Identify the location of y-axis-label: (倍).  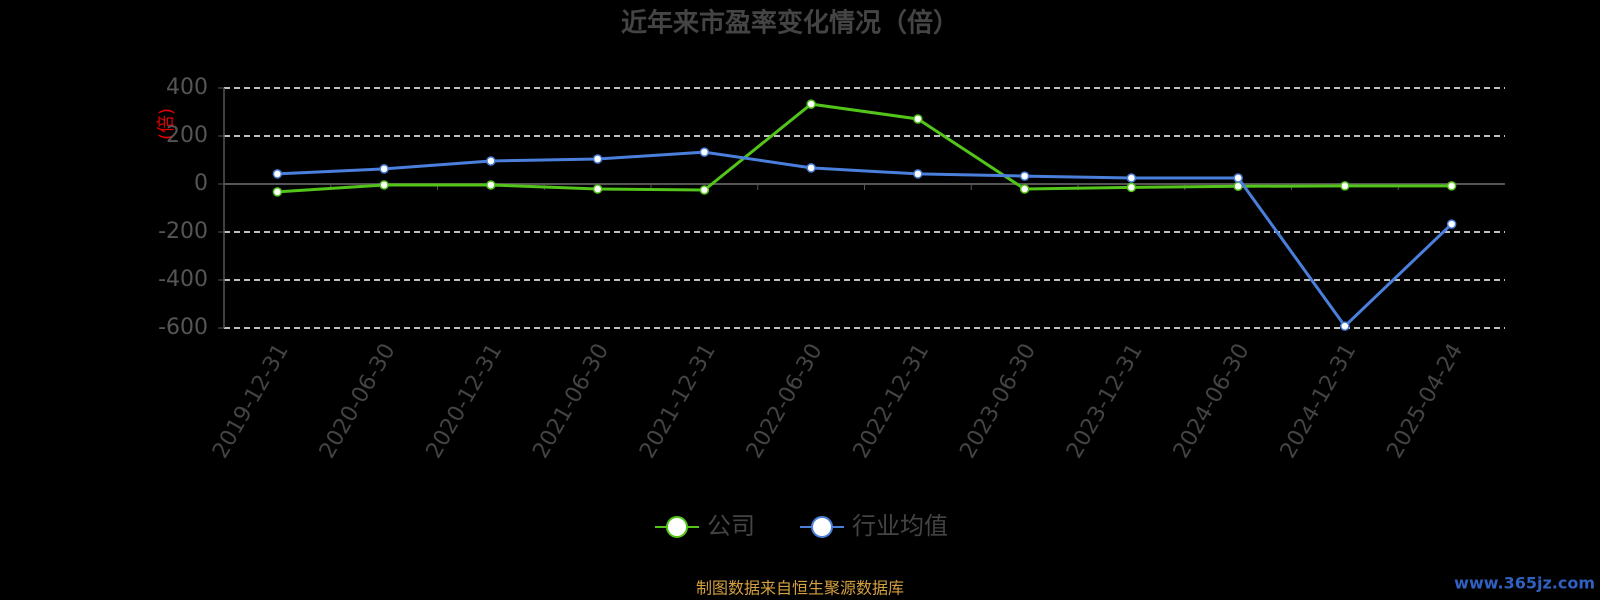
(166, 124).